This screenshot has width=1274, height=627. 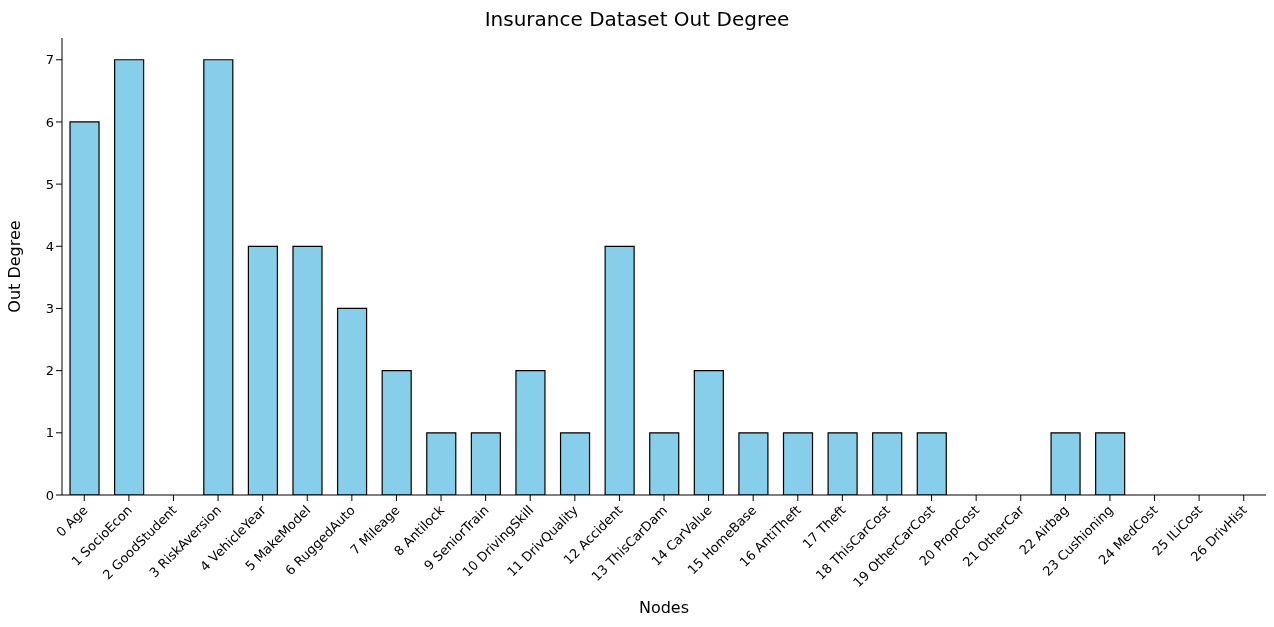 What do you see at coordinates (49, 184) in the screenshot?
I see `y-tick-label: 5` at bounding box center [49, 184].